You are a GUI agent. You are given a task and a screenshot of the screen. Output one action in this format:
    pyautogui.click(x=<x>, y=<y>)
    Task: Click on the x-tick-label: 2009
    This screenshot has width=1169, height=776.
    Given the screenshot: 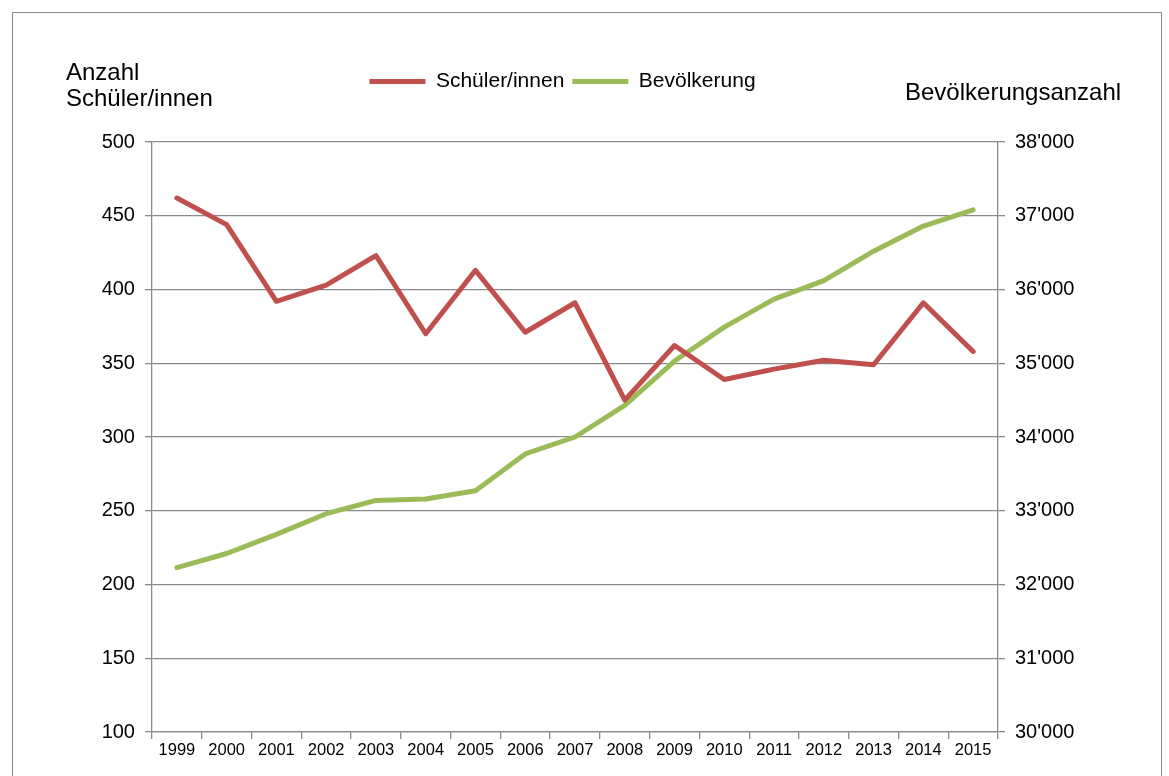 What is the action you would take?
    pyautogui.click(x=674, y=749)
    